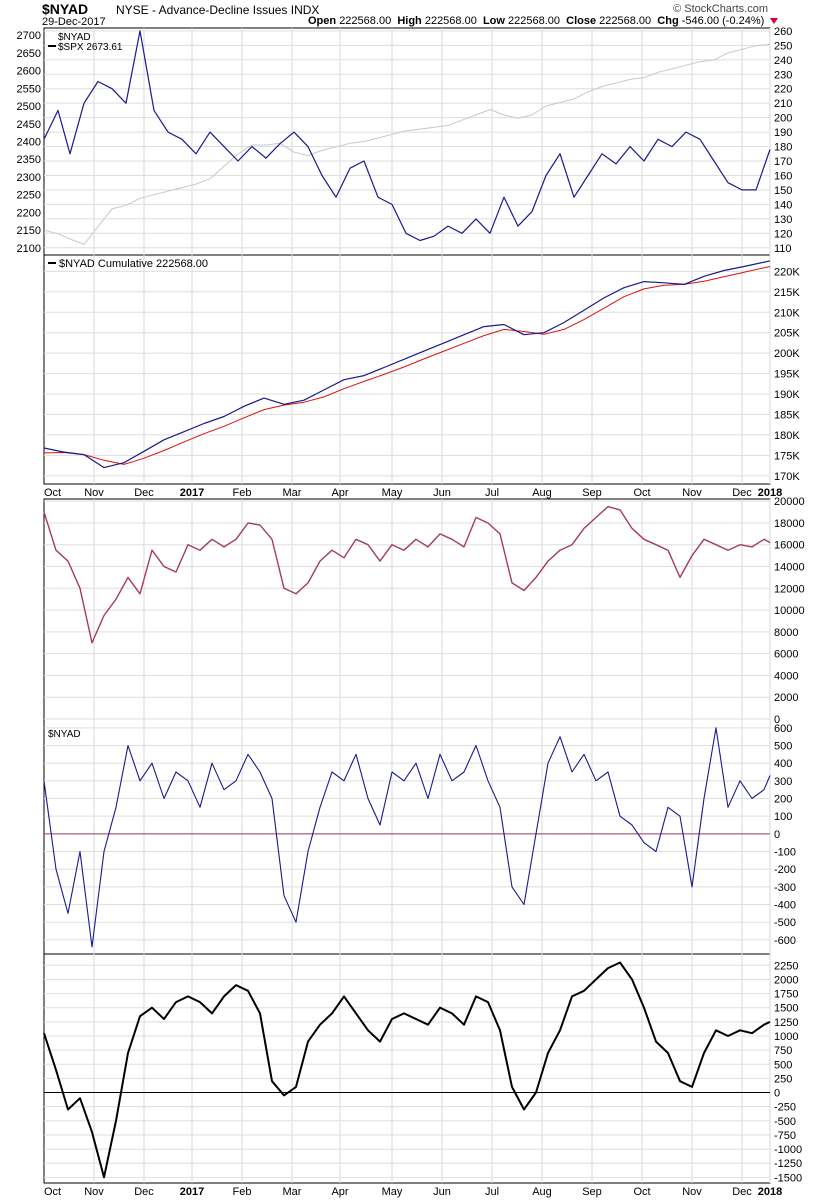  I want to click on close-label: Close, so click(581, 21).